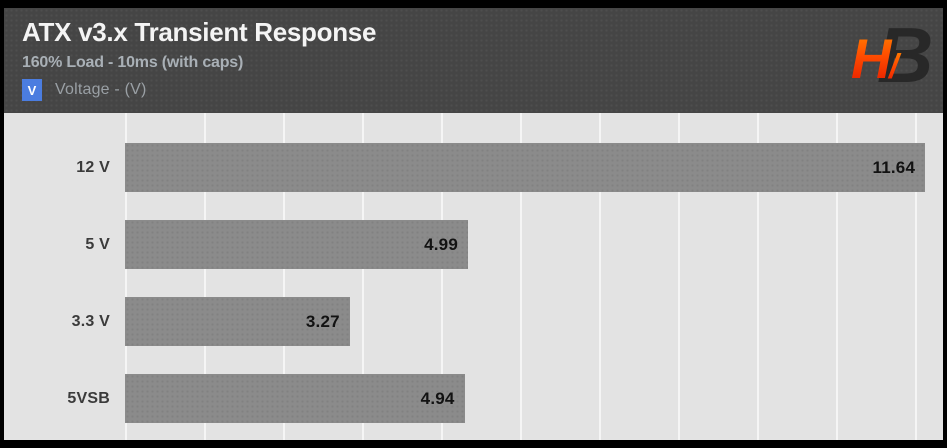 This screenshot has height=448, width=947. What do you see at coordinates (441, 244) in the screenshot?
I see `bar-value-label: 4.99` at bounding box center [441, 244].